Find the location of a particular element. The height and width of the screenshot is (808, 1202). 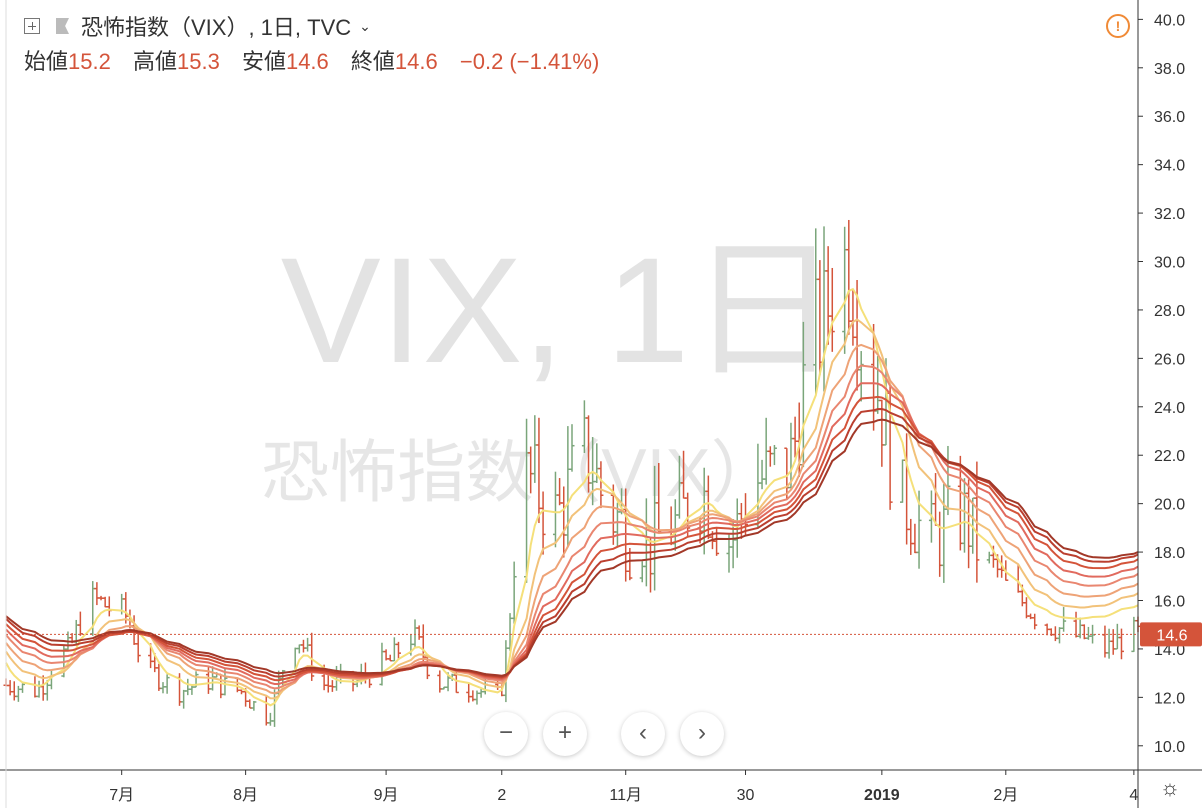

gear-icon: ☼ is located at coordinates (1170, 787).